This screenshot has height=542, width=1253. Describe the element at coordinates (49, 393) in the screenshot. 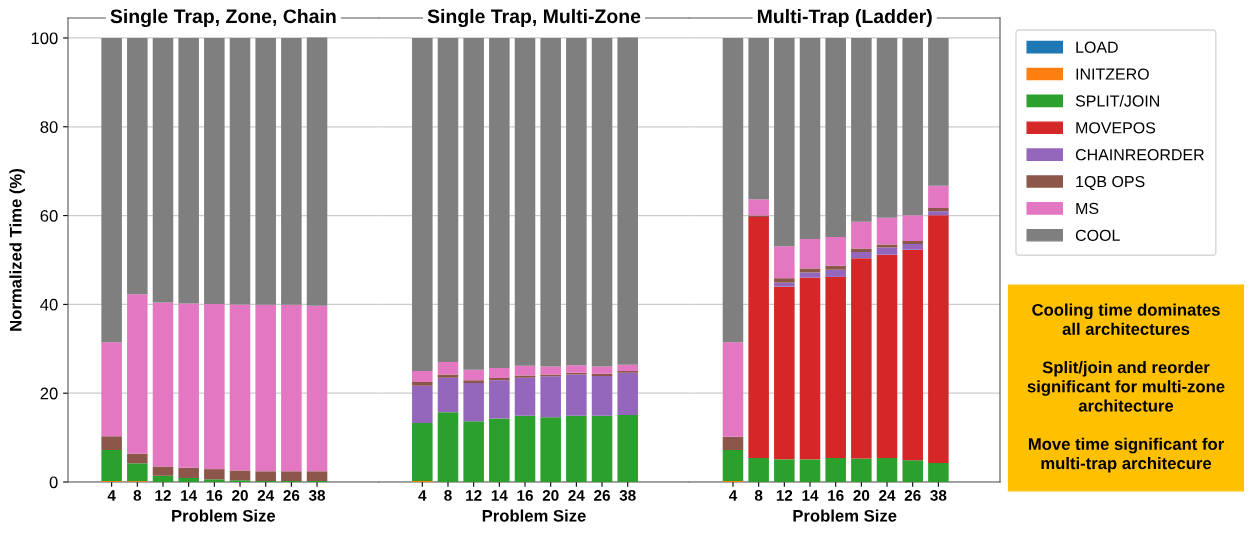

I see `y-tick-label: 20` at that location.